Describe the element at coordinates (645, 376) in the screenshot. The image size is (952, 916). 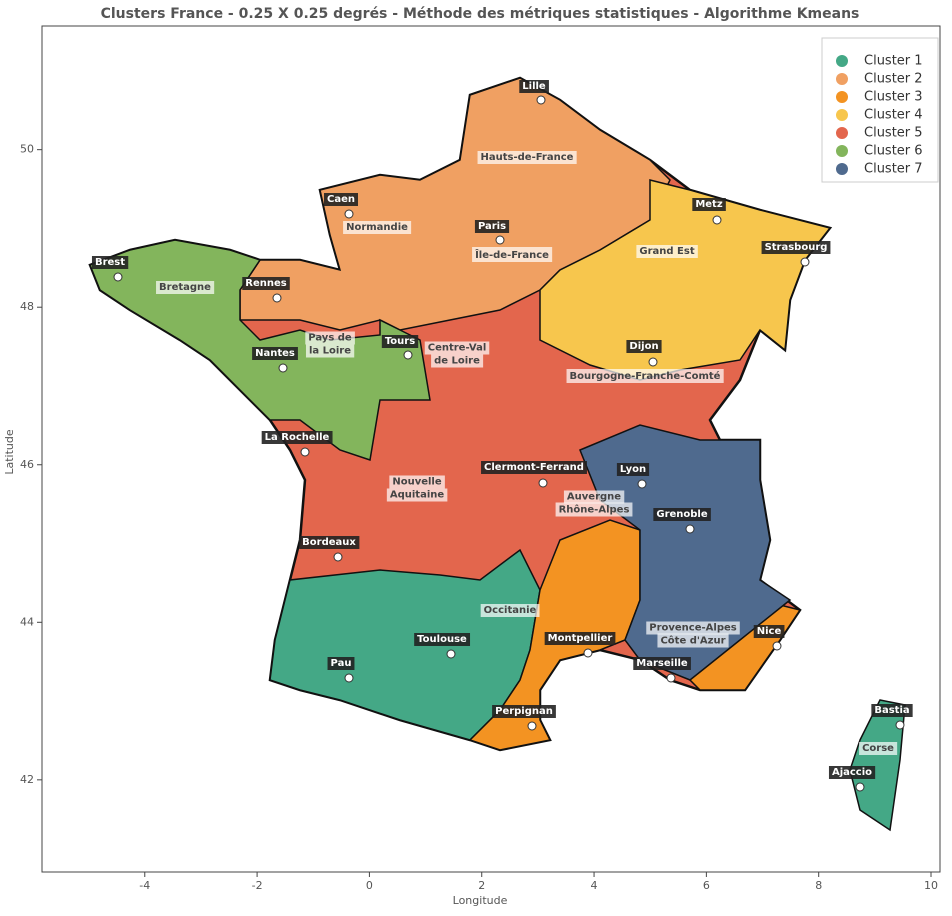
I see `region-label: Bourgogne-Franche-Comté` at that location.